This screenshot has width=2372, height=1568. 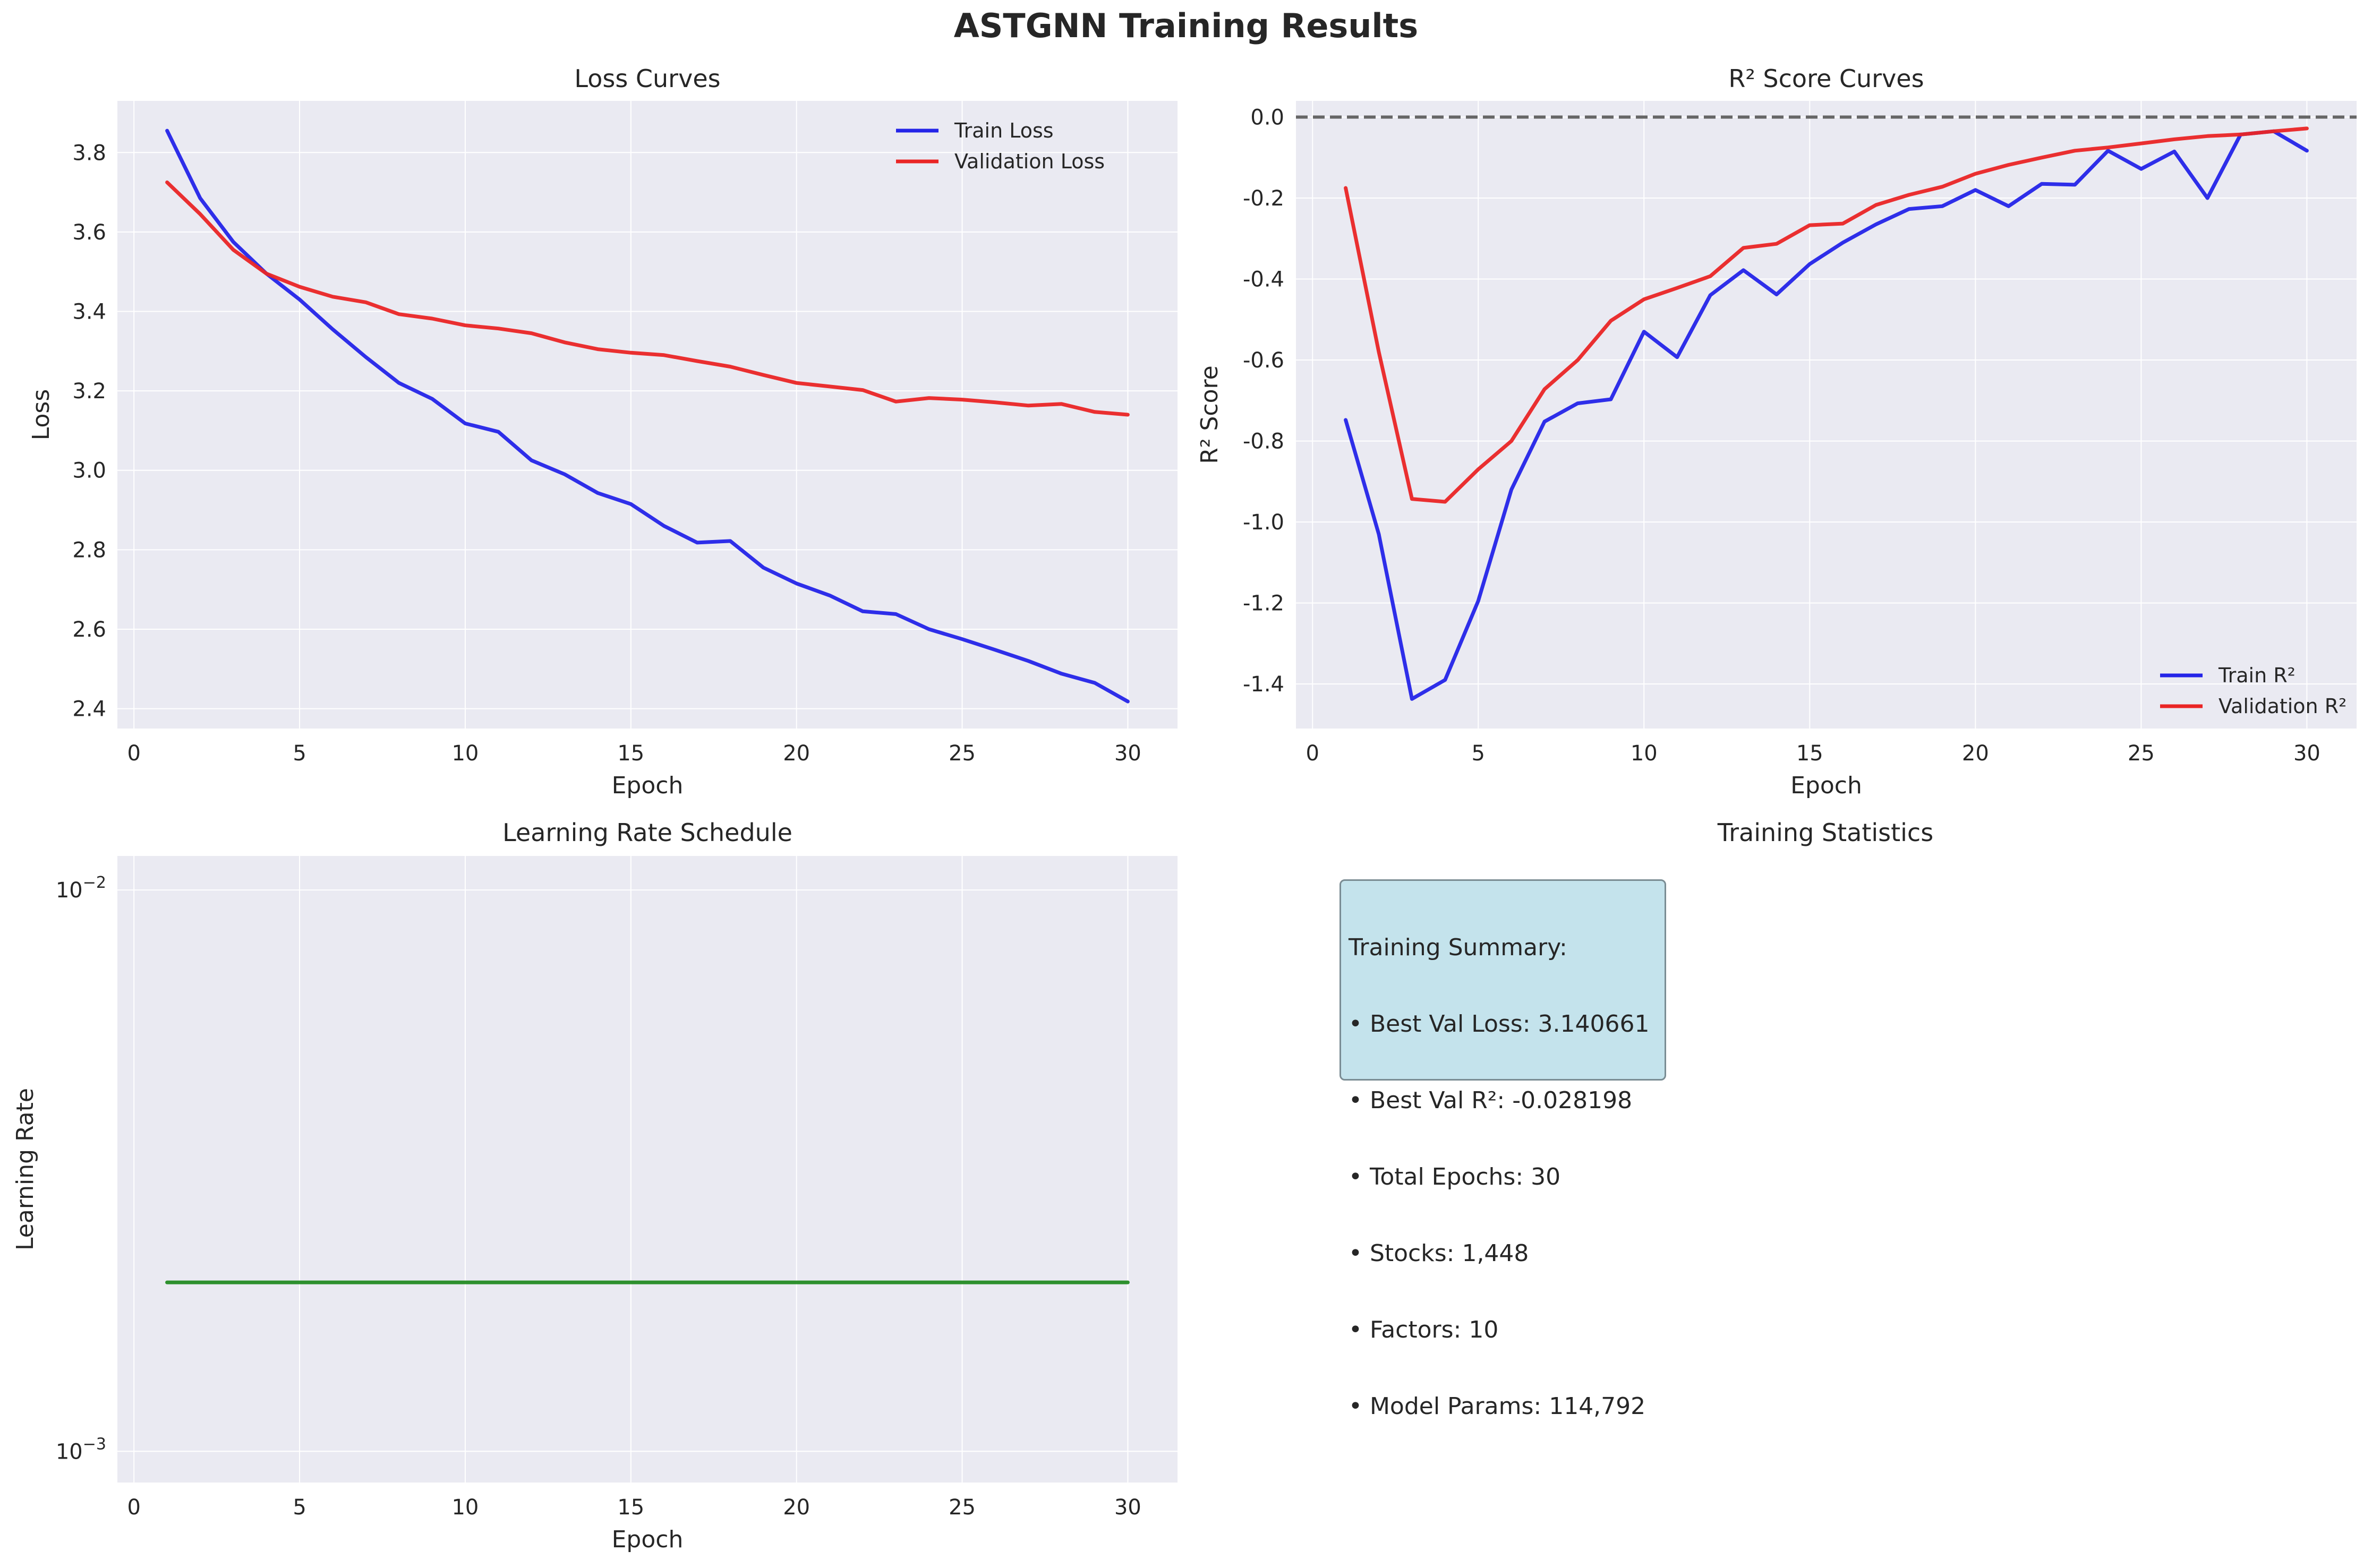 I want to click on y-tick-label: 2.8, so click(x=89, y=550).